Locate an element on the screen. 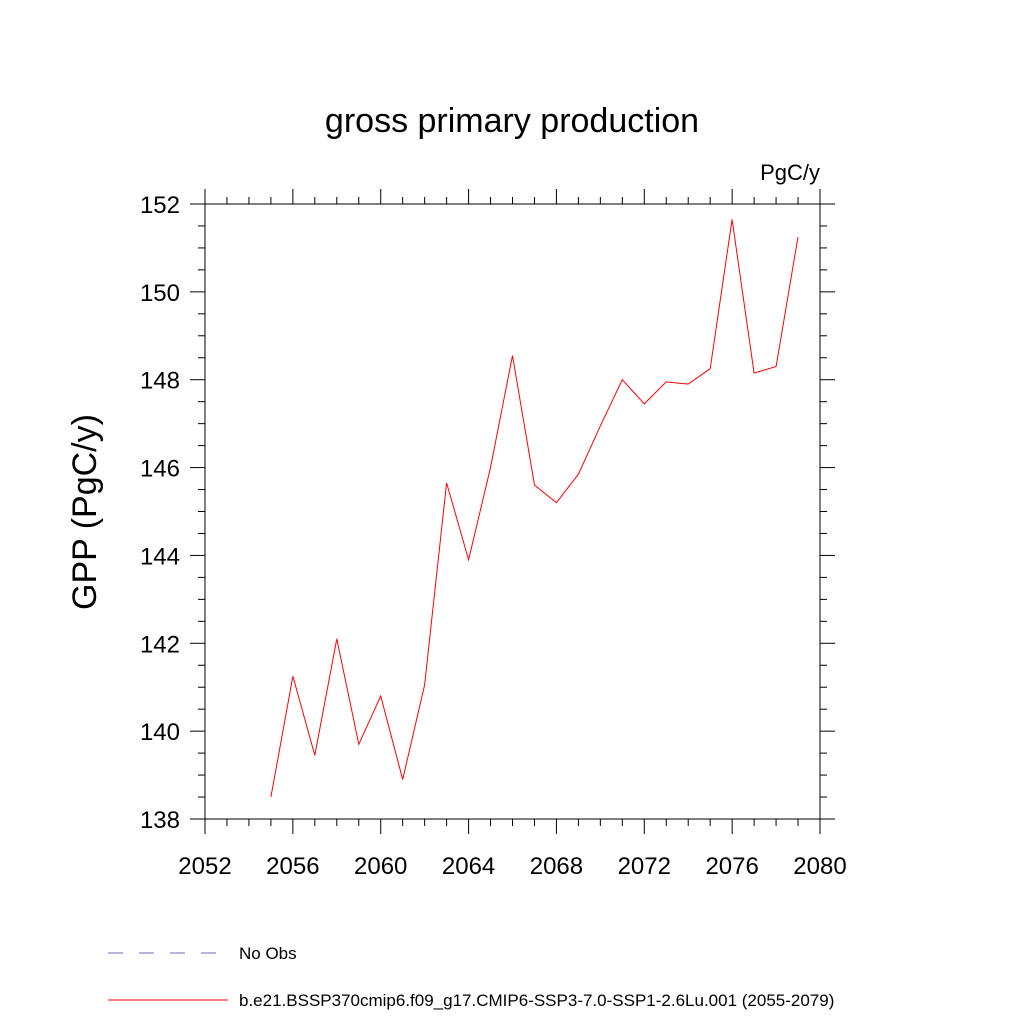 The width and height of the screenshot is (1024, 1024). x-tick-label: 2076 is located at coordinates (731, 866).